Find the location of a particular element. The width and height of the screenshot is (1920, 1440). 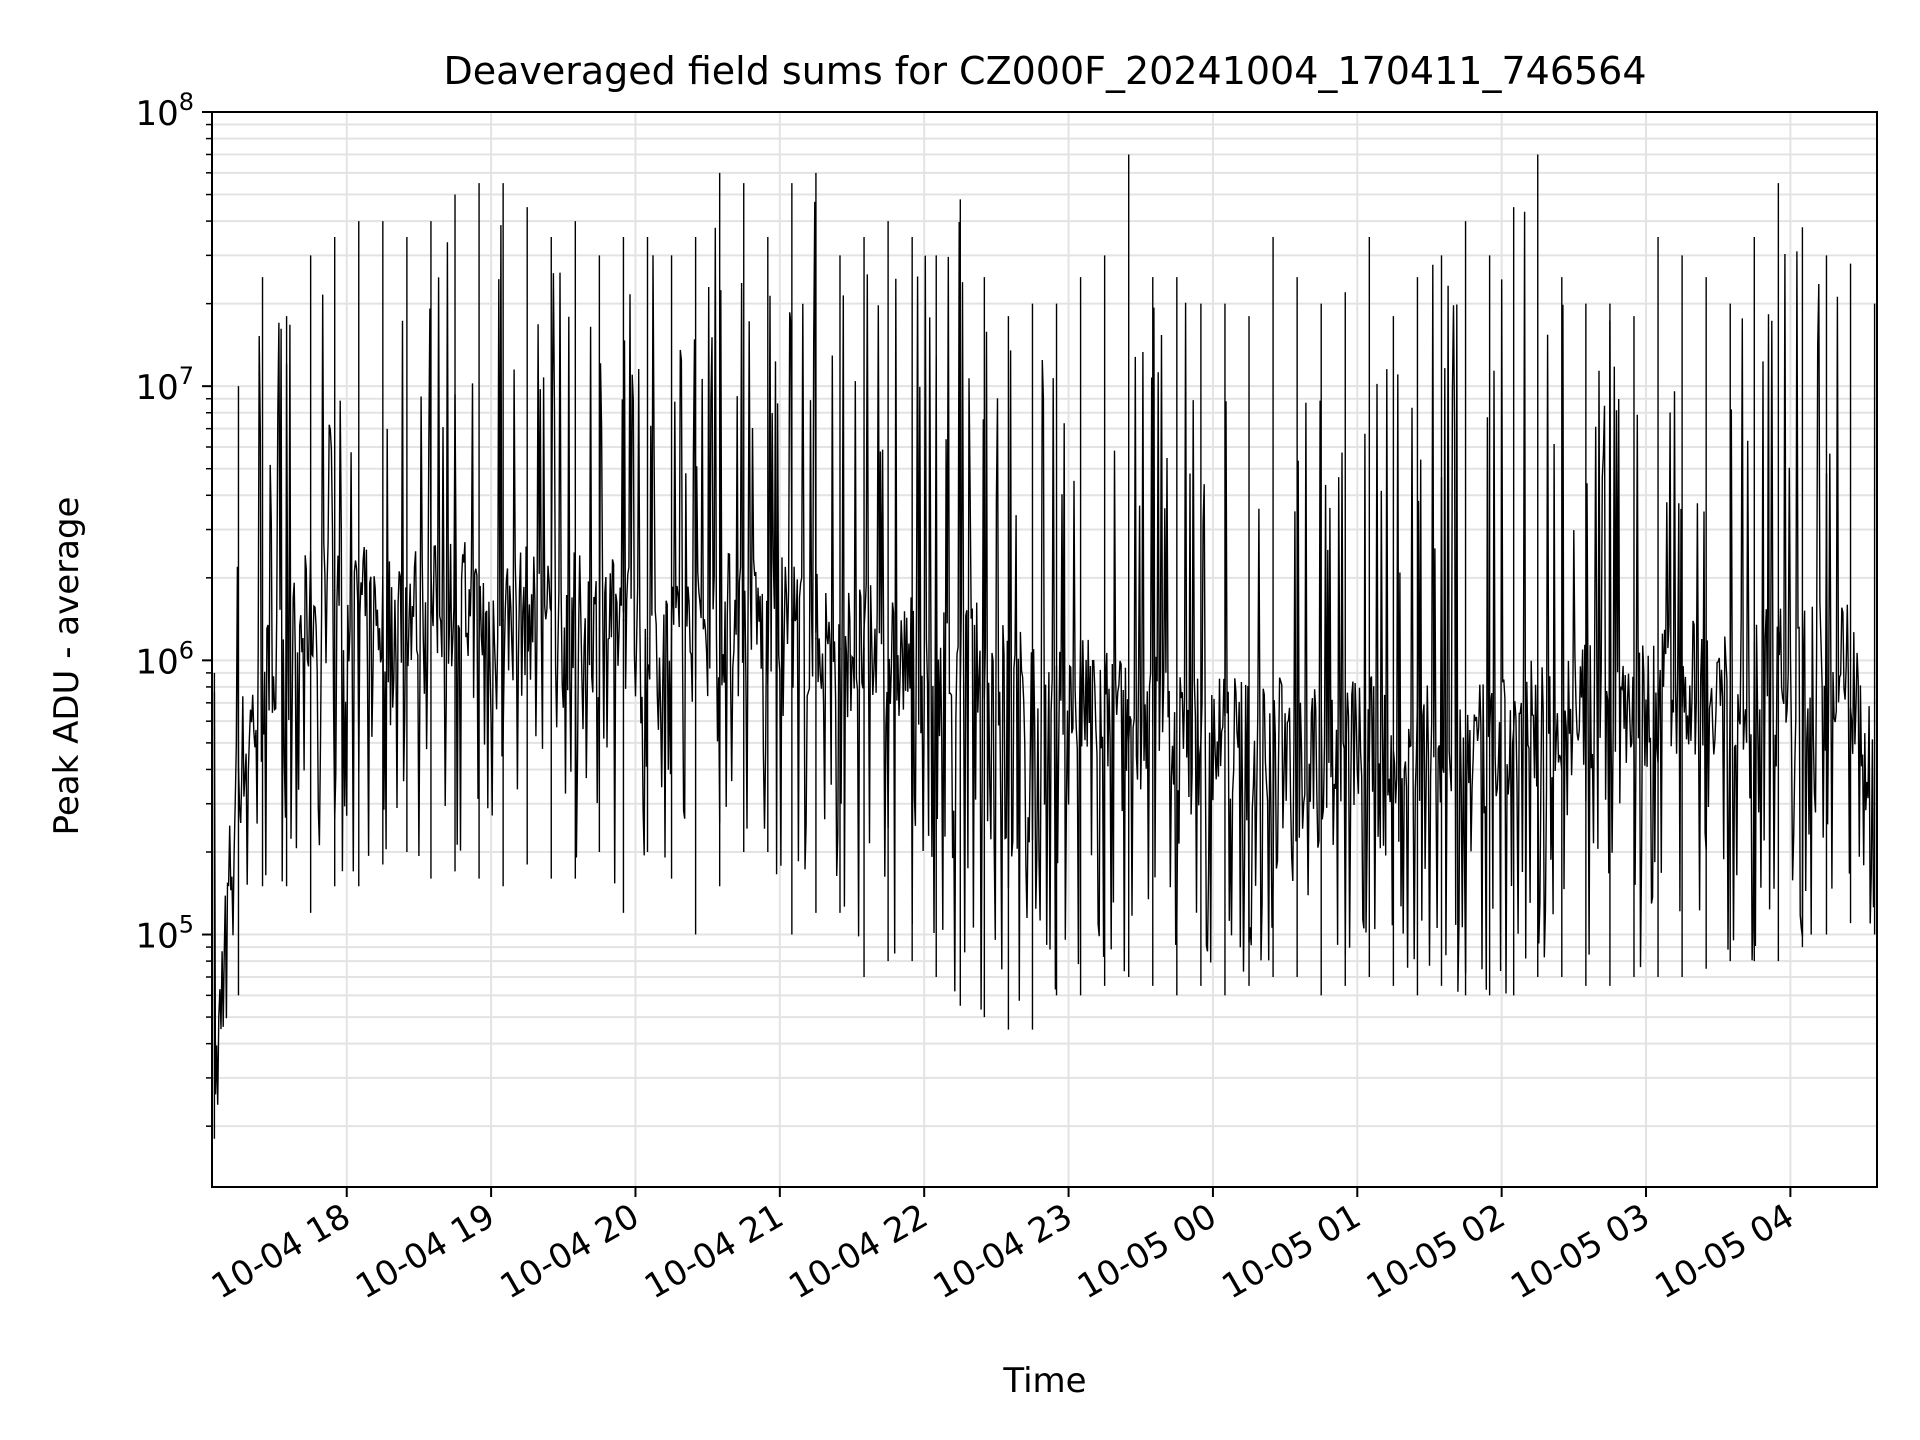

y-tick-label-exponent: 6 is located at coordinates (186, 650).